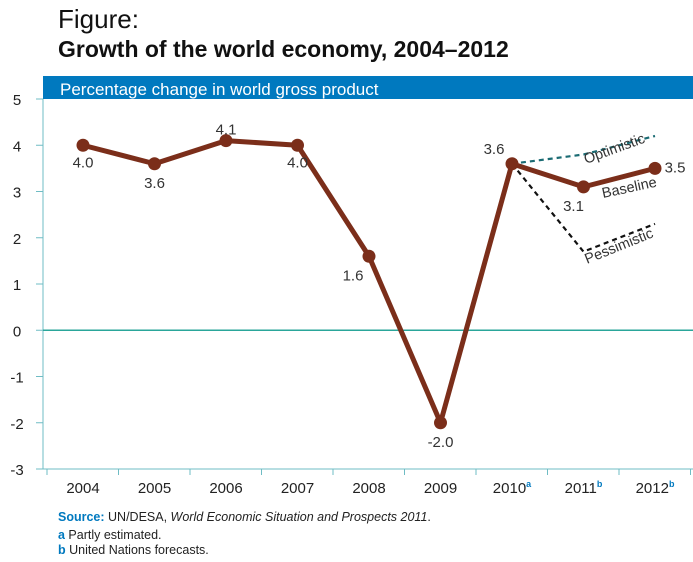 The image size is (693, 562). I want to click on x-tick-label: 2004, so click(82, 488).